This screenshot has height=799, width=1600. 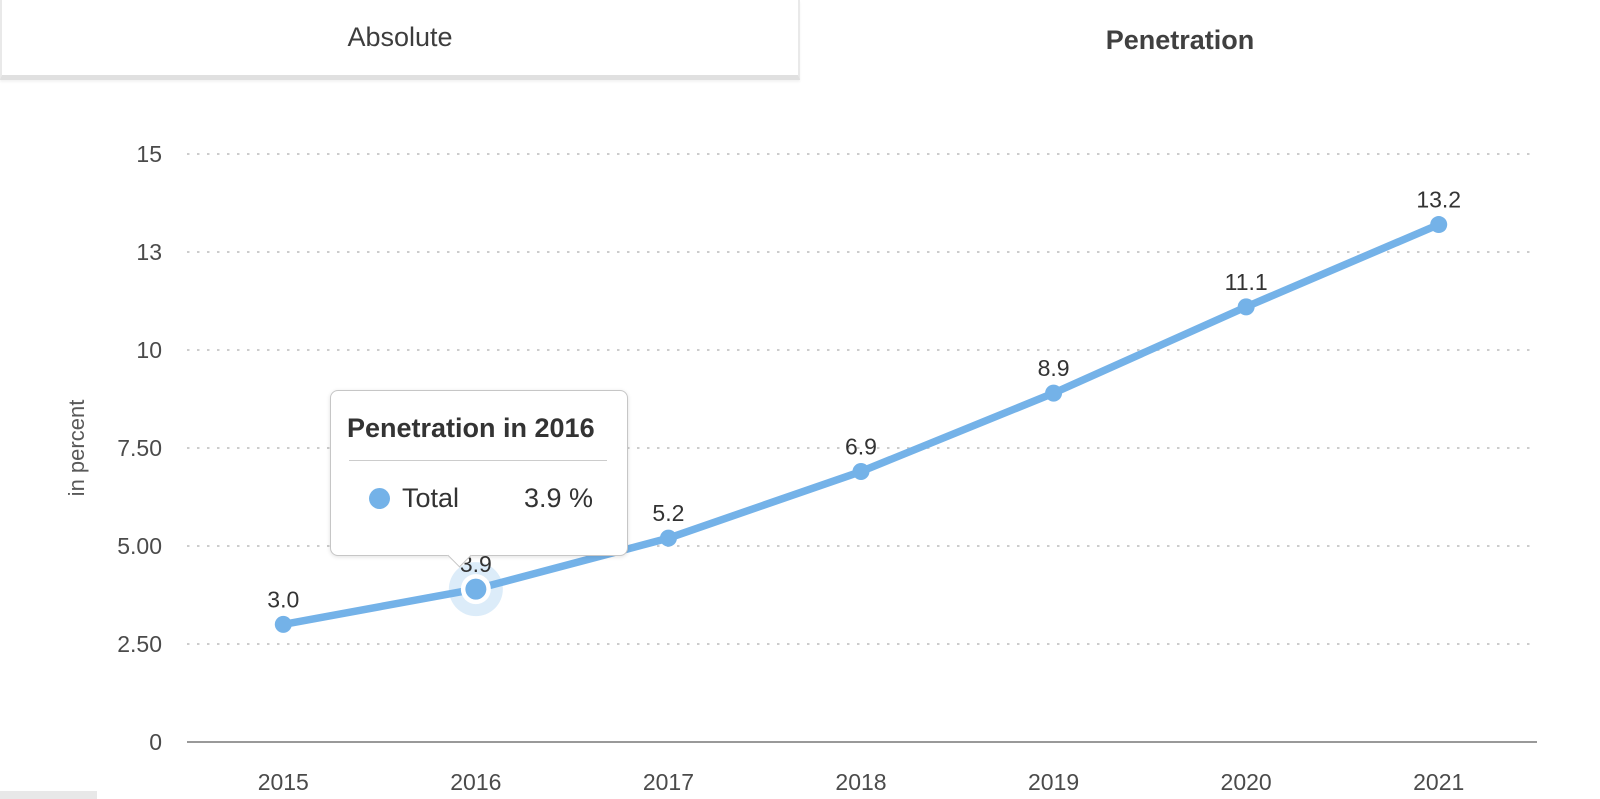 What do you see at coordinates (478, 498) in the screenshot?
I see `tooltip-series-row: Total 3.9 %` at bounding box center [478, 498].